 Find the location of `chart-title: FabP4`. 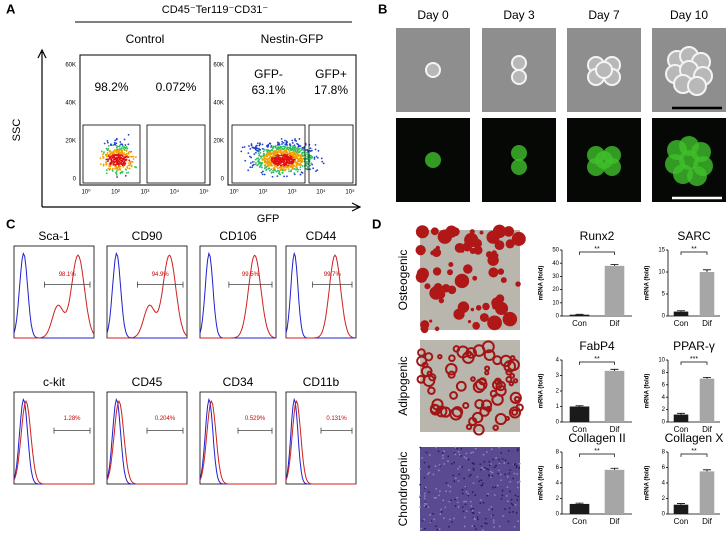

chart-title: FabP4 is located at coordinates (597, 346).